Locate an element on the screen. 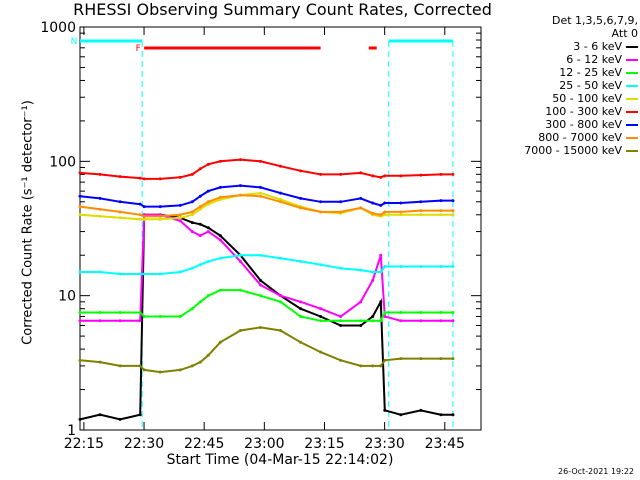  legend-entry: 800 - 7000 keV is located at coordinates (560, 137).